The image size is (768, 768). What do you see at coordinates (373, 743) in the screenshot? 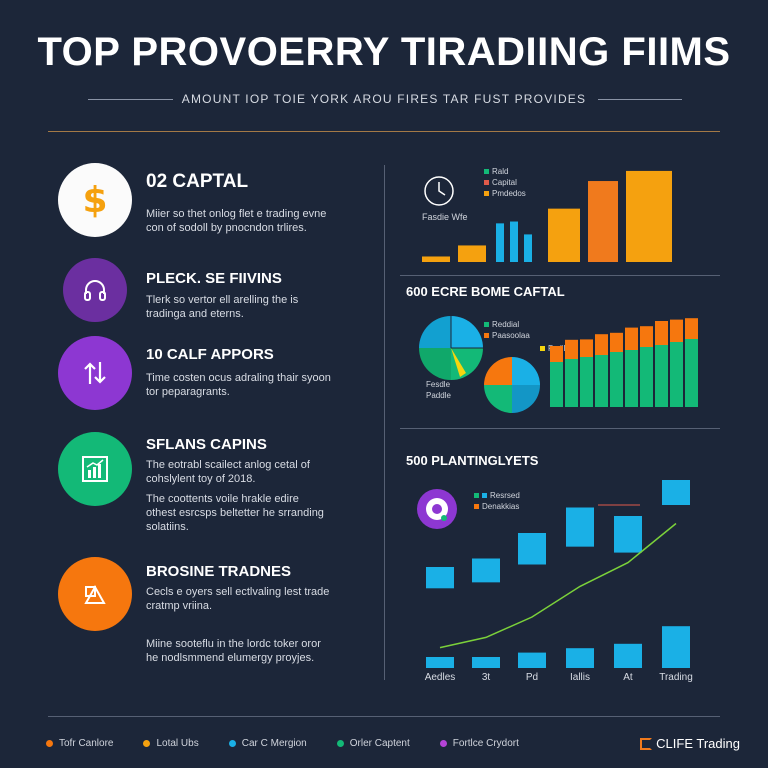
I see `footer-legend-item-4: Orler Captent` at bounding box center [373, 743].